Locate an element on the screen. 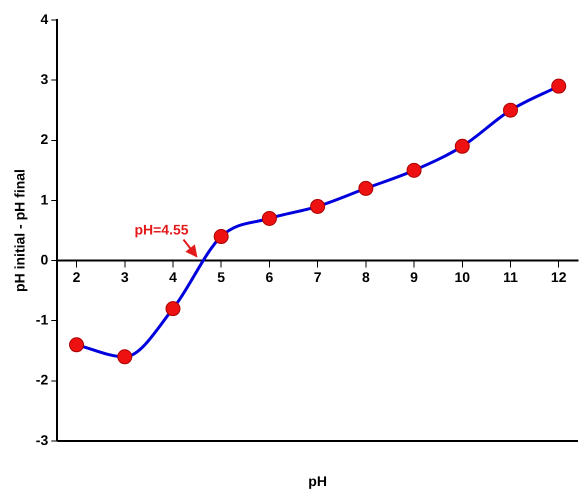 This screenshot has height=496, width=586. x-tick-label: 3 is located at coordinates (124, 276).